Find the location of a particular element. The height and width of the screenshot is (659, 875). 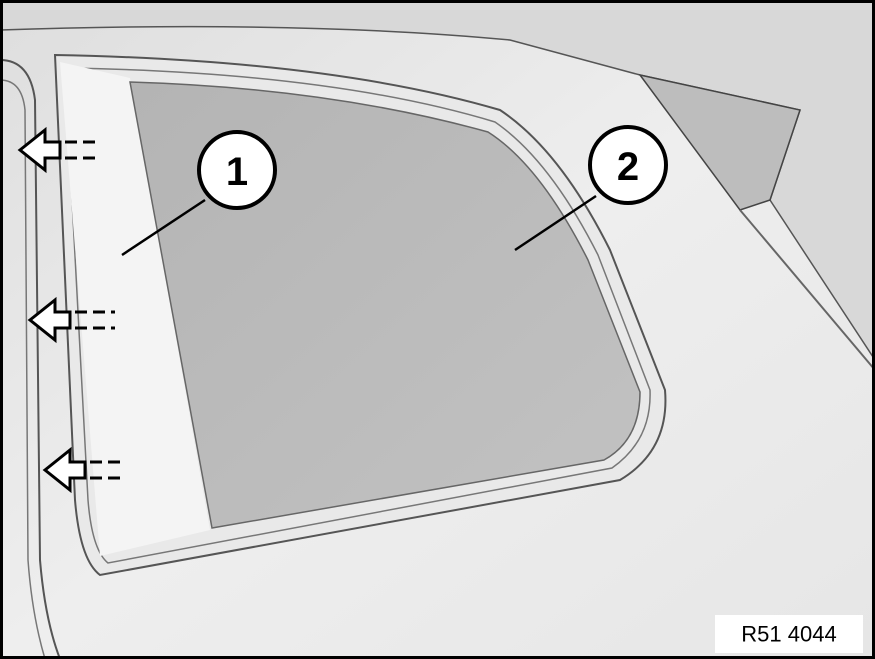

callout-label: 2 is located at coordinates (628, 167).